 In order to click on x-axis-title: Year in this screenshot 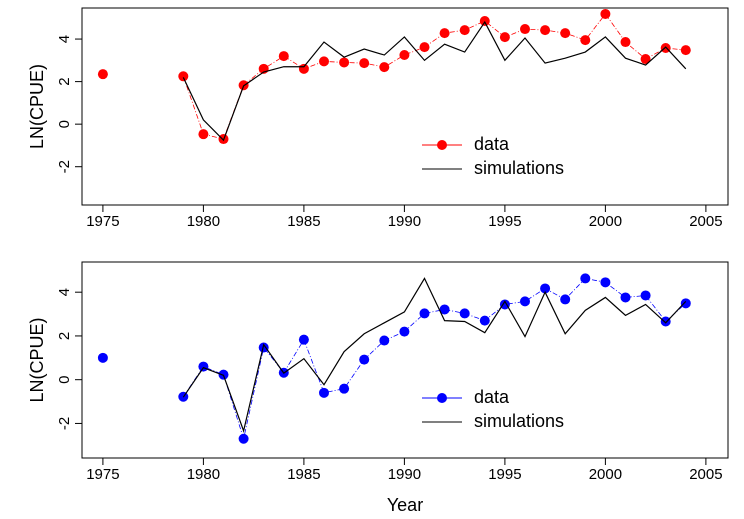, I will do `click(405, 505)`.